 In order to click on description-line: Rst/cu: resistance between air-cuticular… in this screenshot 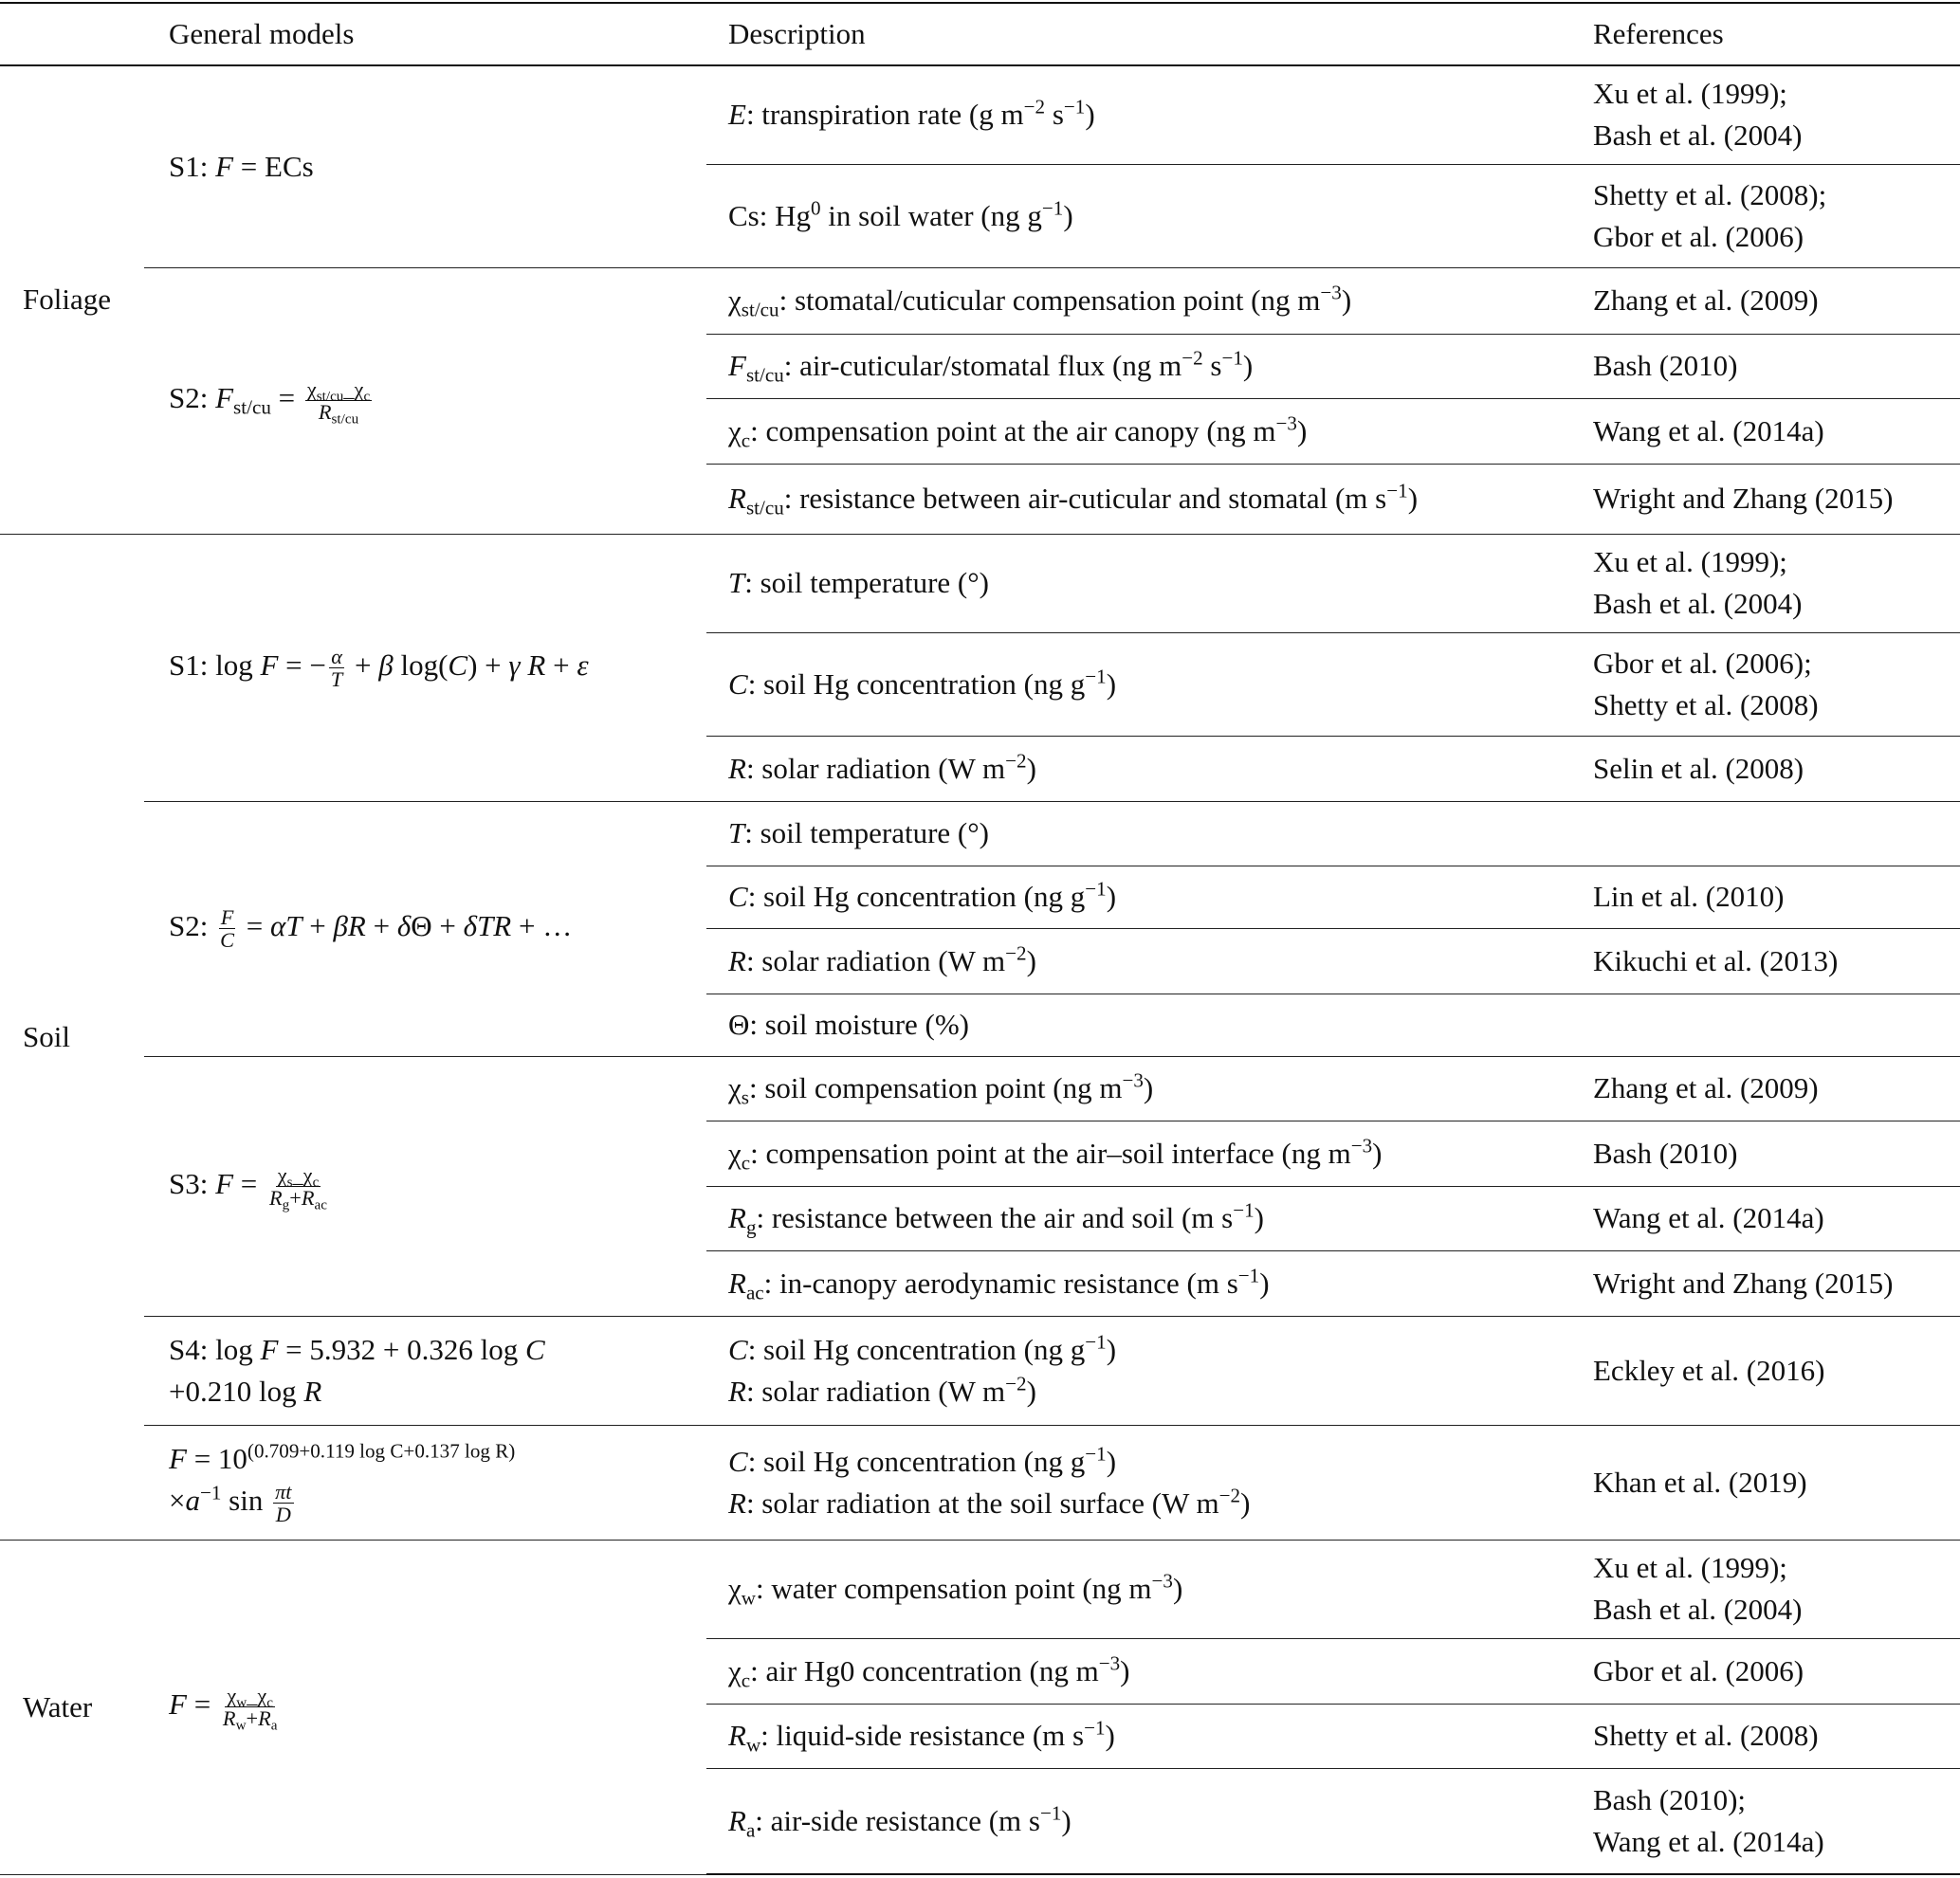, I will do `click(1160, 499)`.